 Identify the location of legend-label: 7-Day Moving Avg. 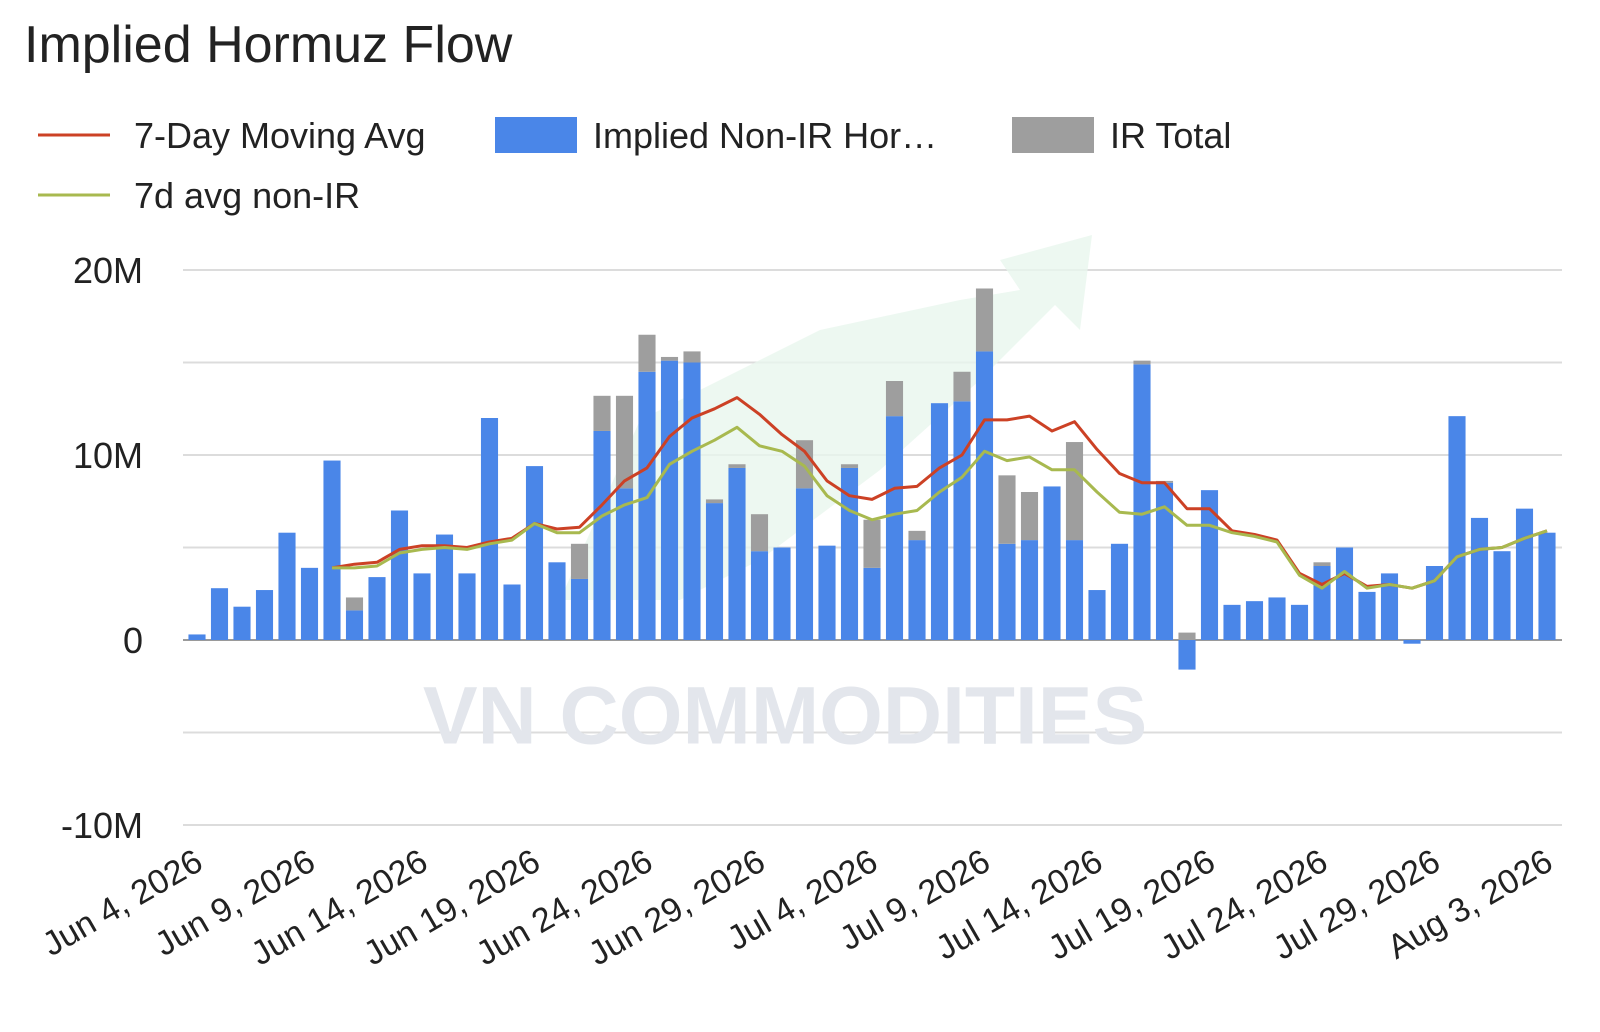
(279, 135).